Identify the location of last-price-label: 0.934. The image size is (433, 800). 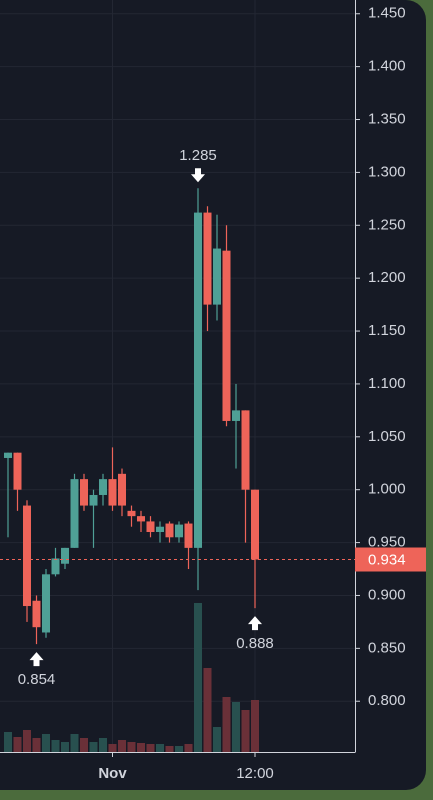
(387, 559).